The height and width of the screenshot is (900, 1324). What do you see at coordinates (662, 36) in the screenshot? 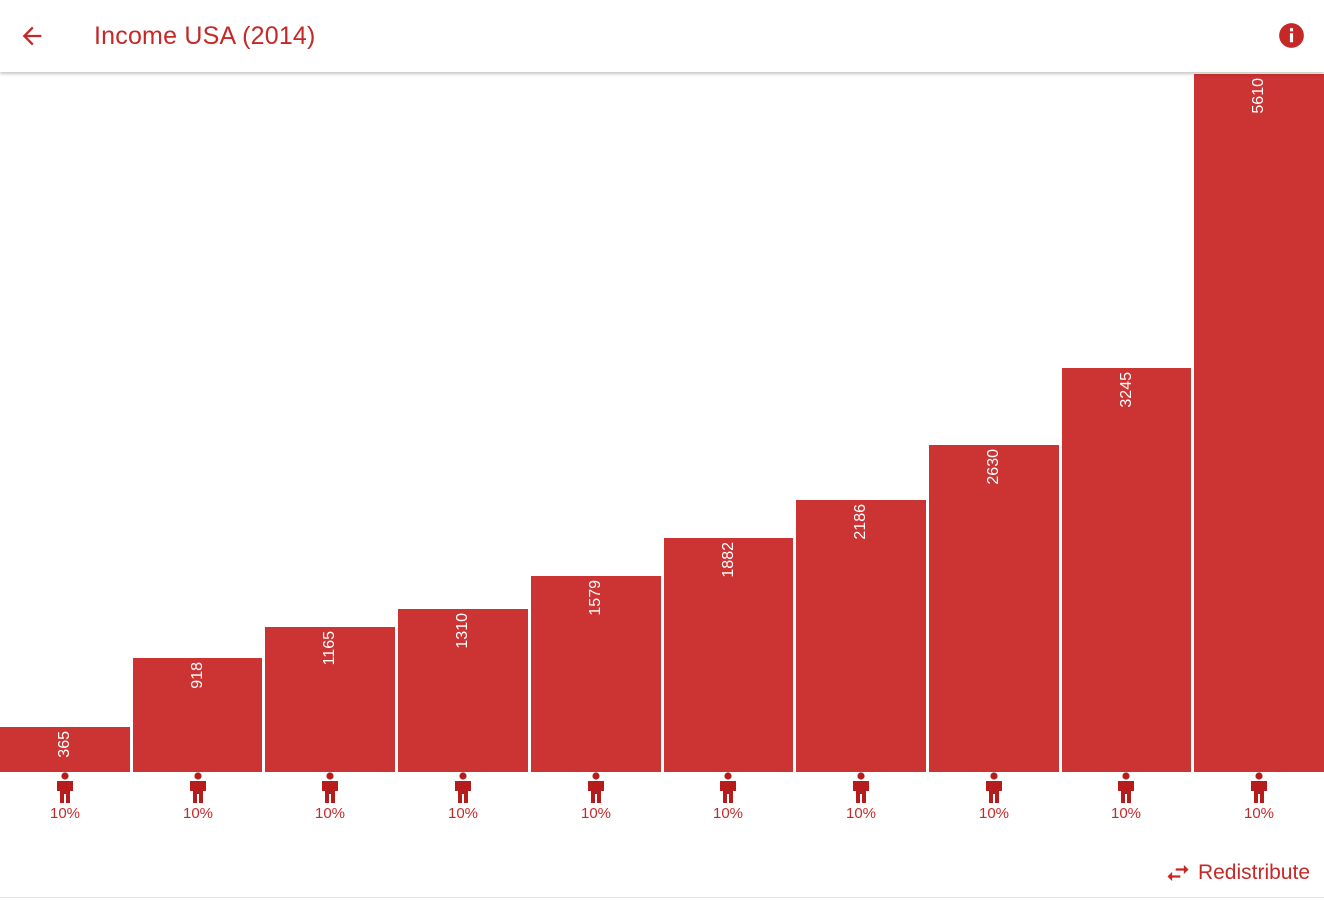
I see `toolbar: Income USA (2014)` at bounding box center [662, 36].